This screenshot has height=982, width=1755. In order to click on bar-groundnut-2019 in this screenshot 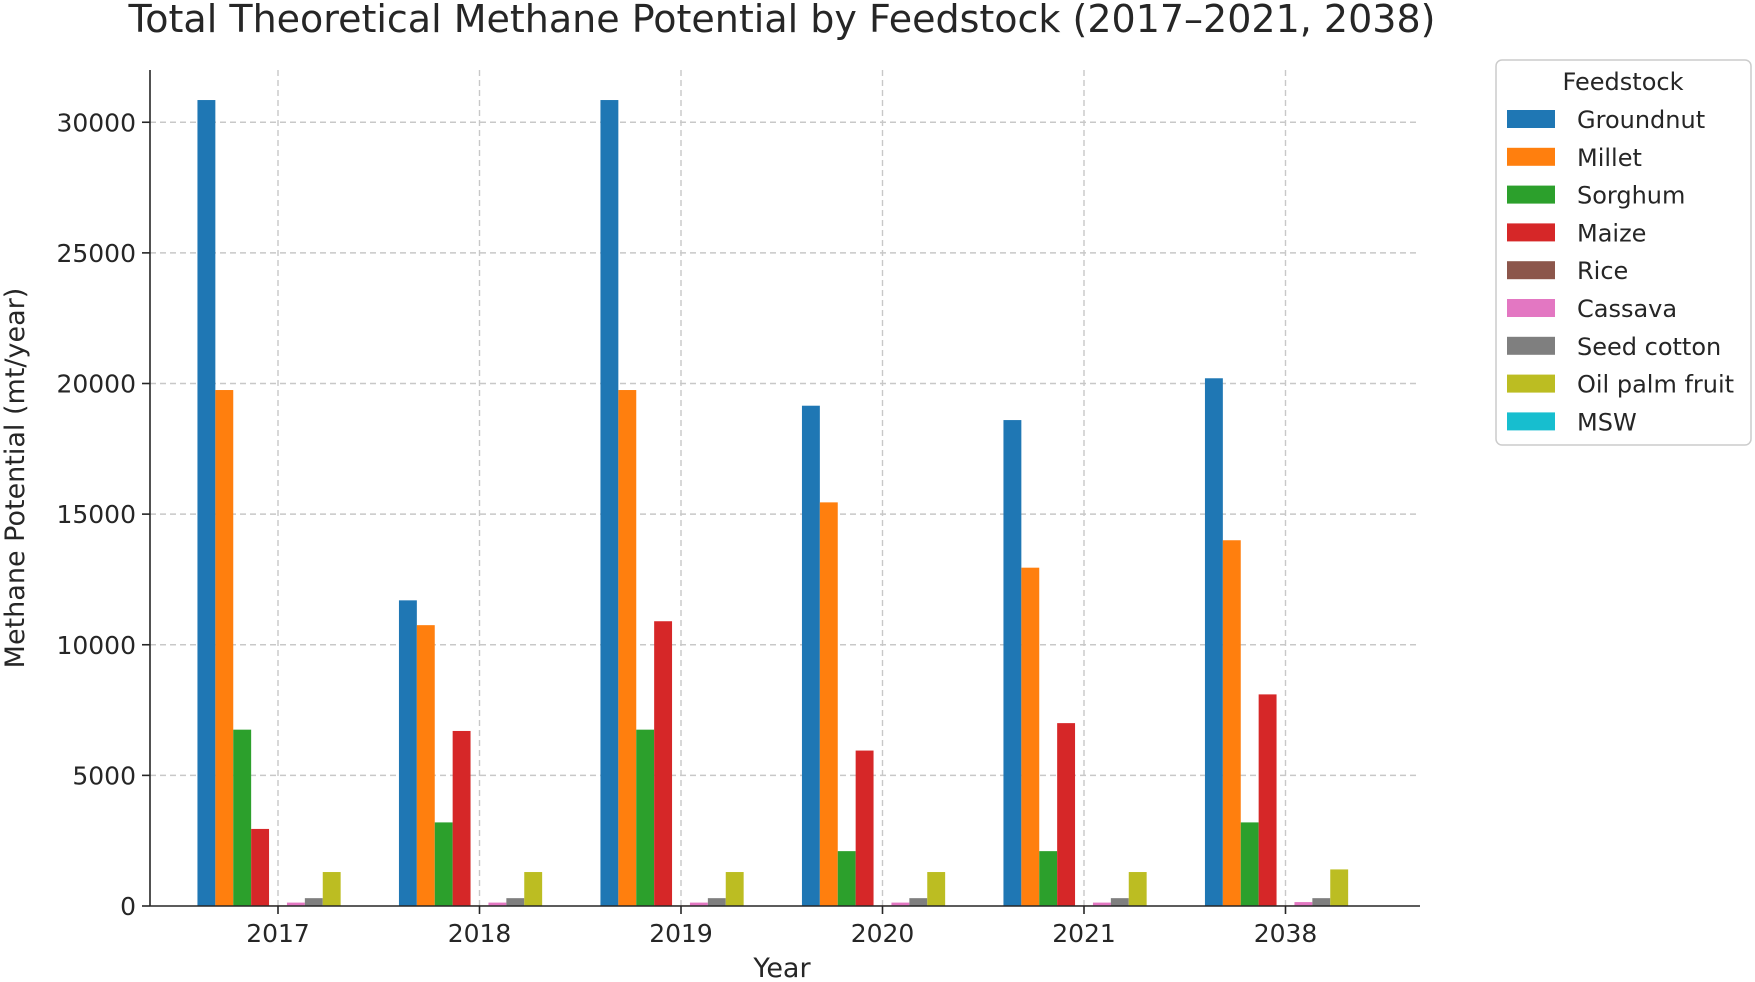, I will do `click(609, 503)`.